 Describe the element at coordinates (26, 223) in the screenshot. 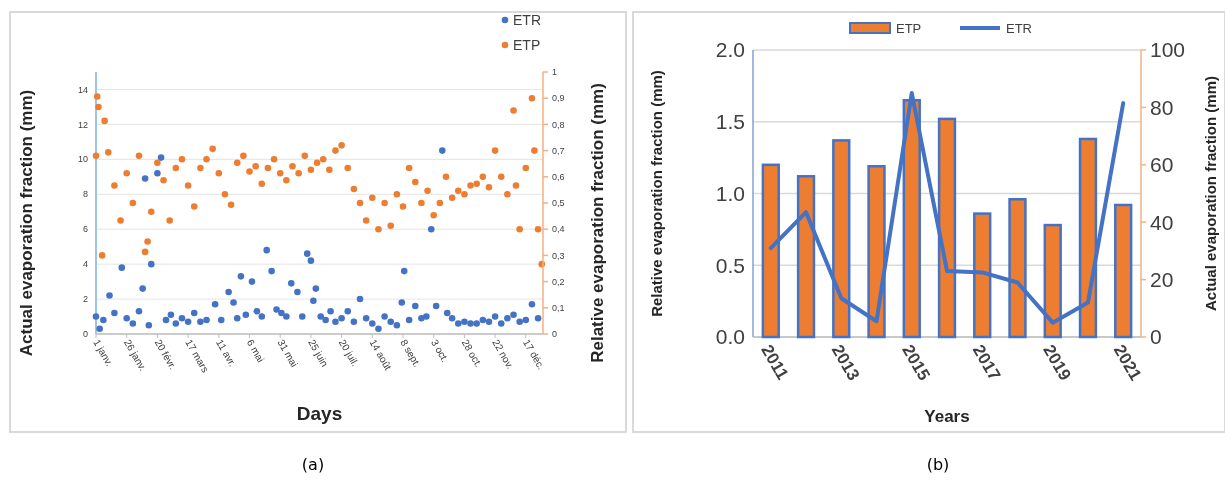

I see `y-axis-title: Actual evaporation fraction (mm)` at that location.